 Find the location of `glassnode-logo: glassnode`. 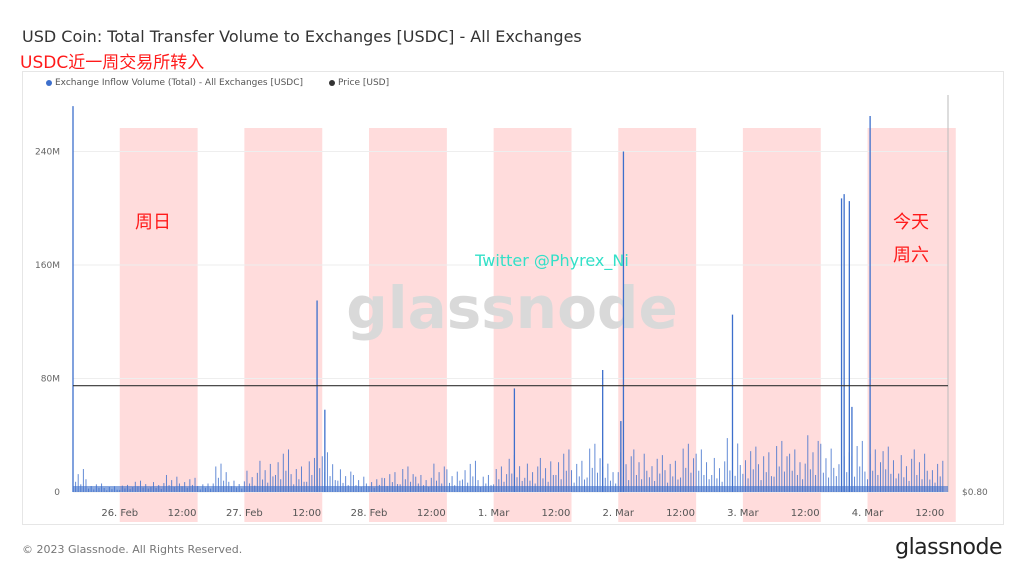

glassnode-logo: glassnode is located at coordinates (948, 547).